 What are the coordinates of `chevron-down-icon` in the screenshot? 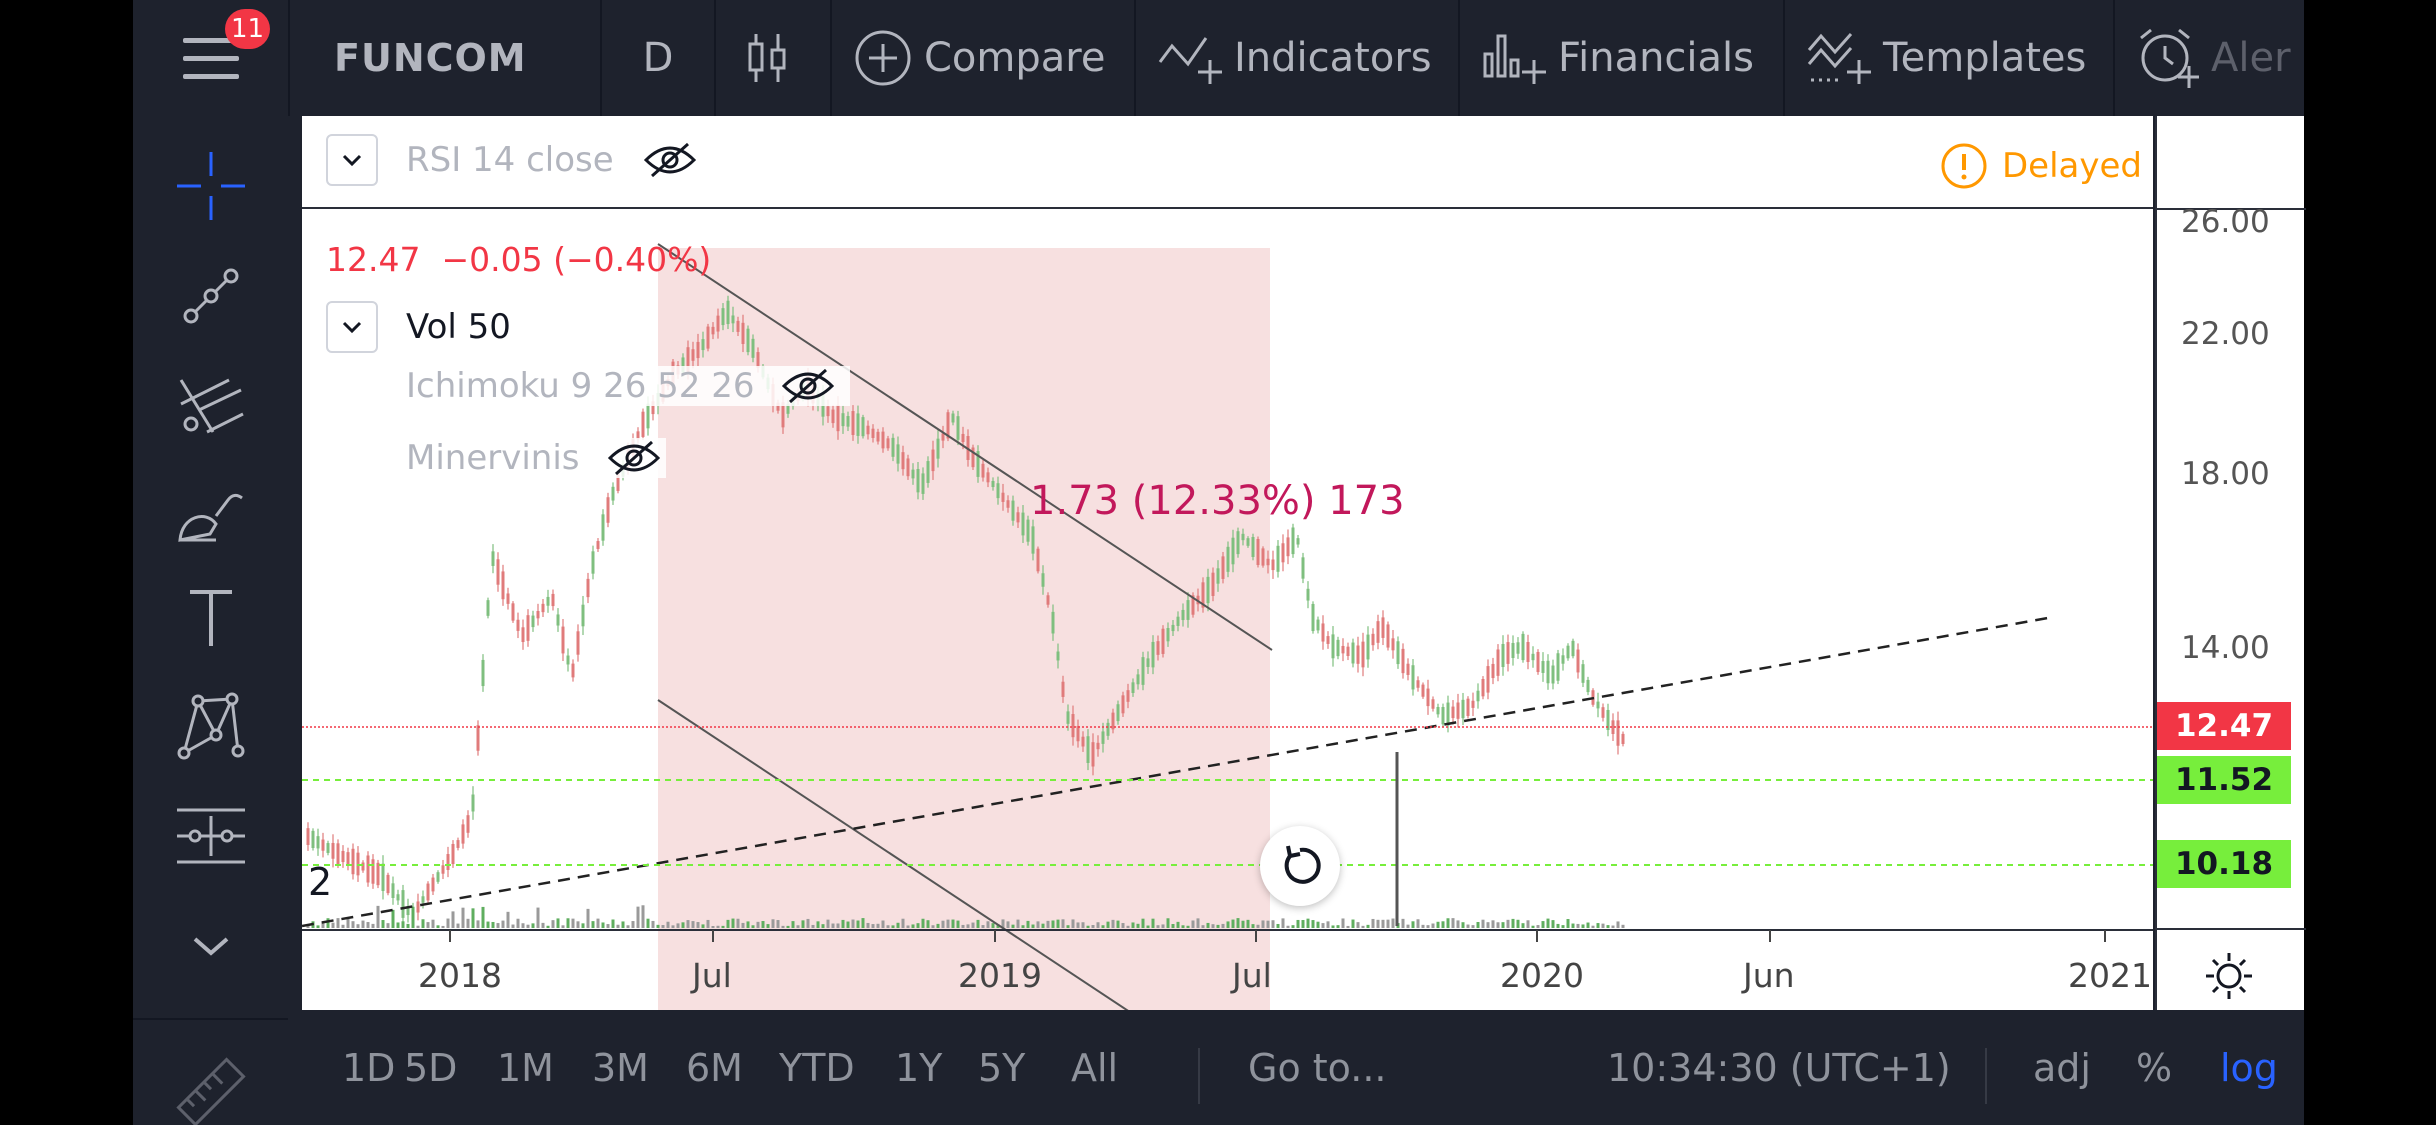 It's located at (211, 946).